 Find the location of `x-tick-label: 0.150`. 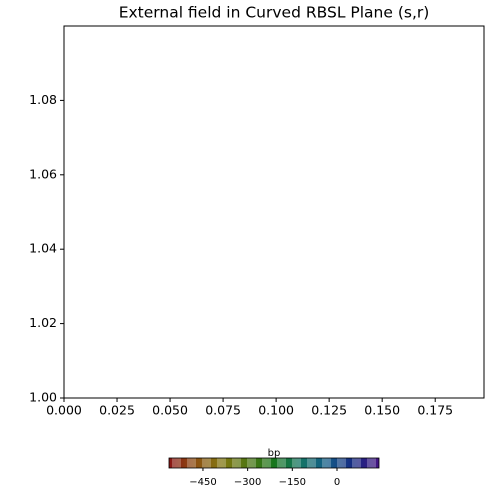

x-tick-label: 0.150 is located at coordinates (382, 410).